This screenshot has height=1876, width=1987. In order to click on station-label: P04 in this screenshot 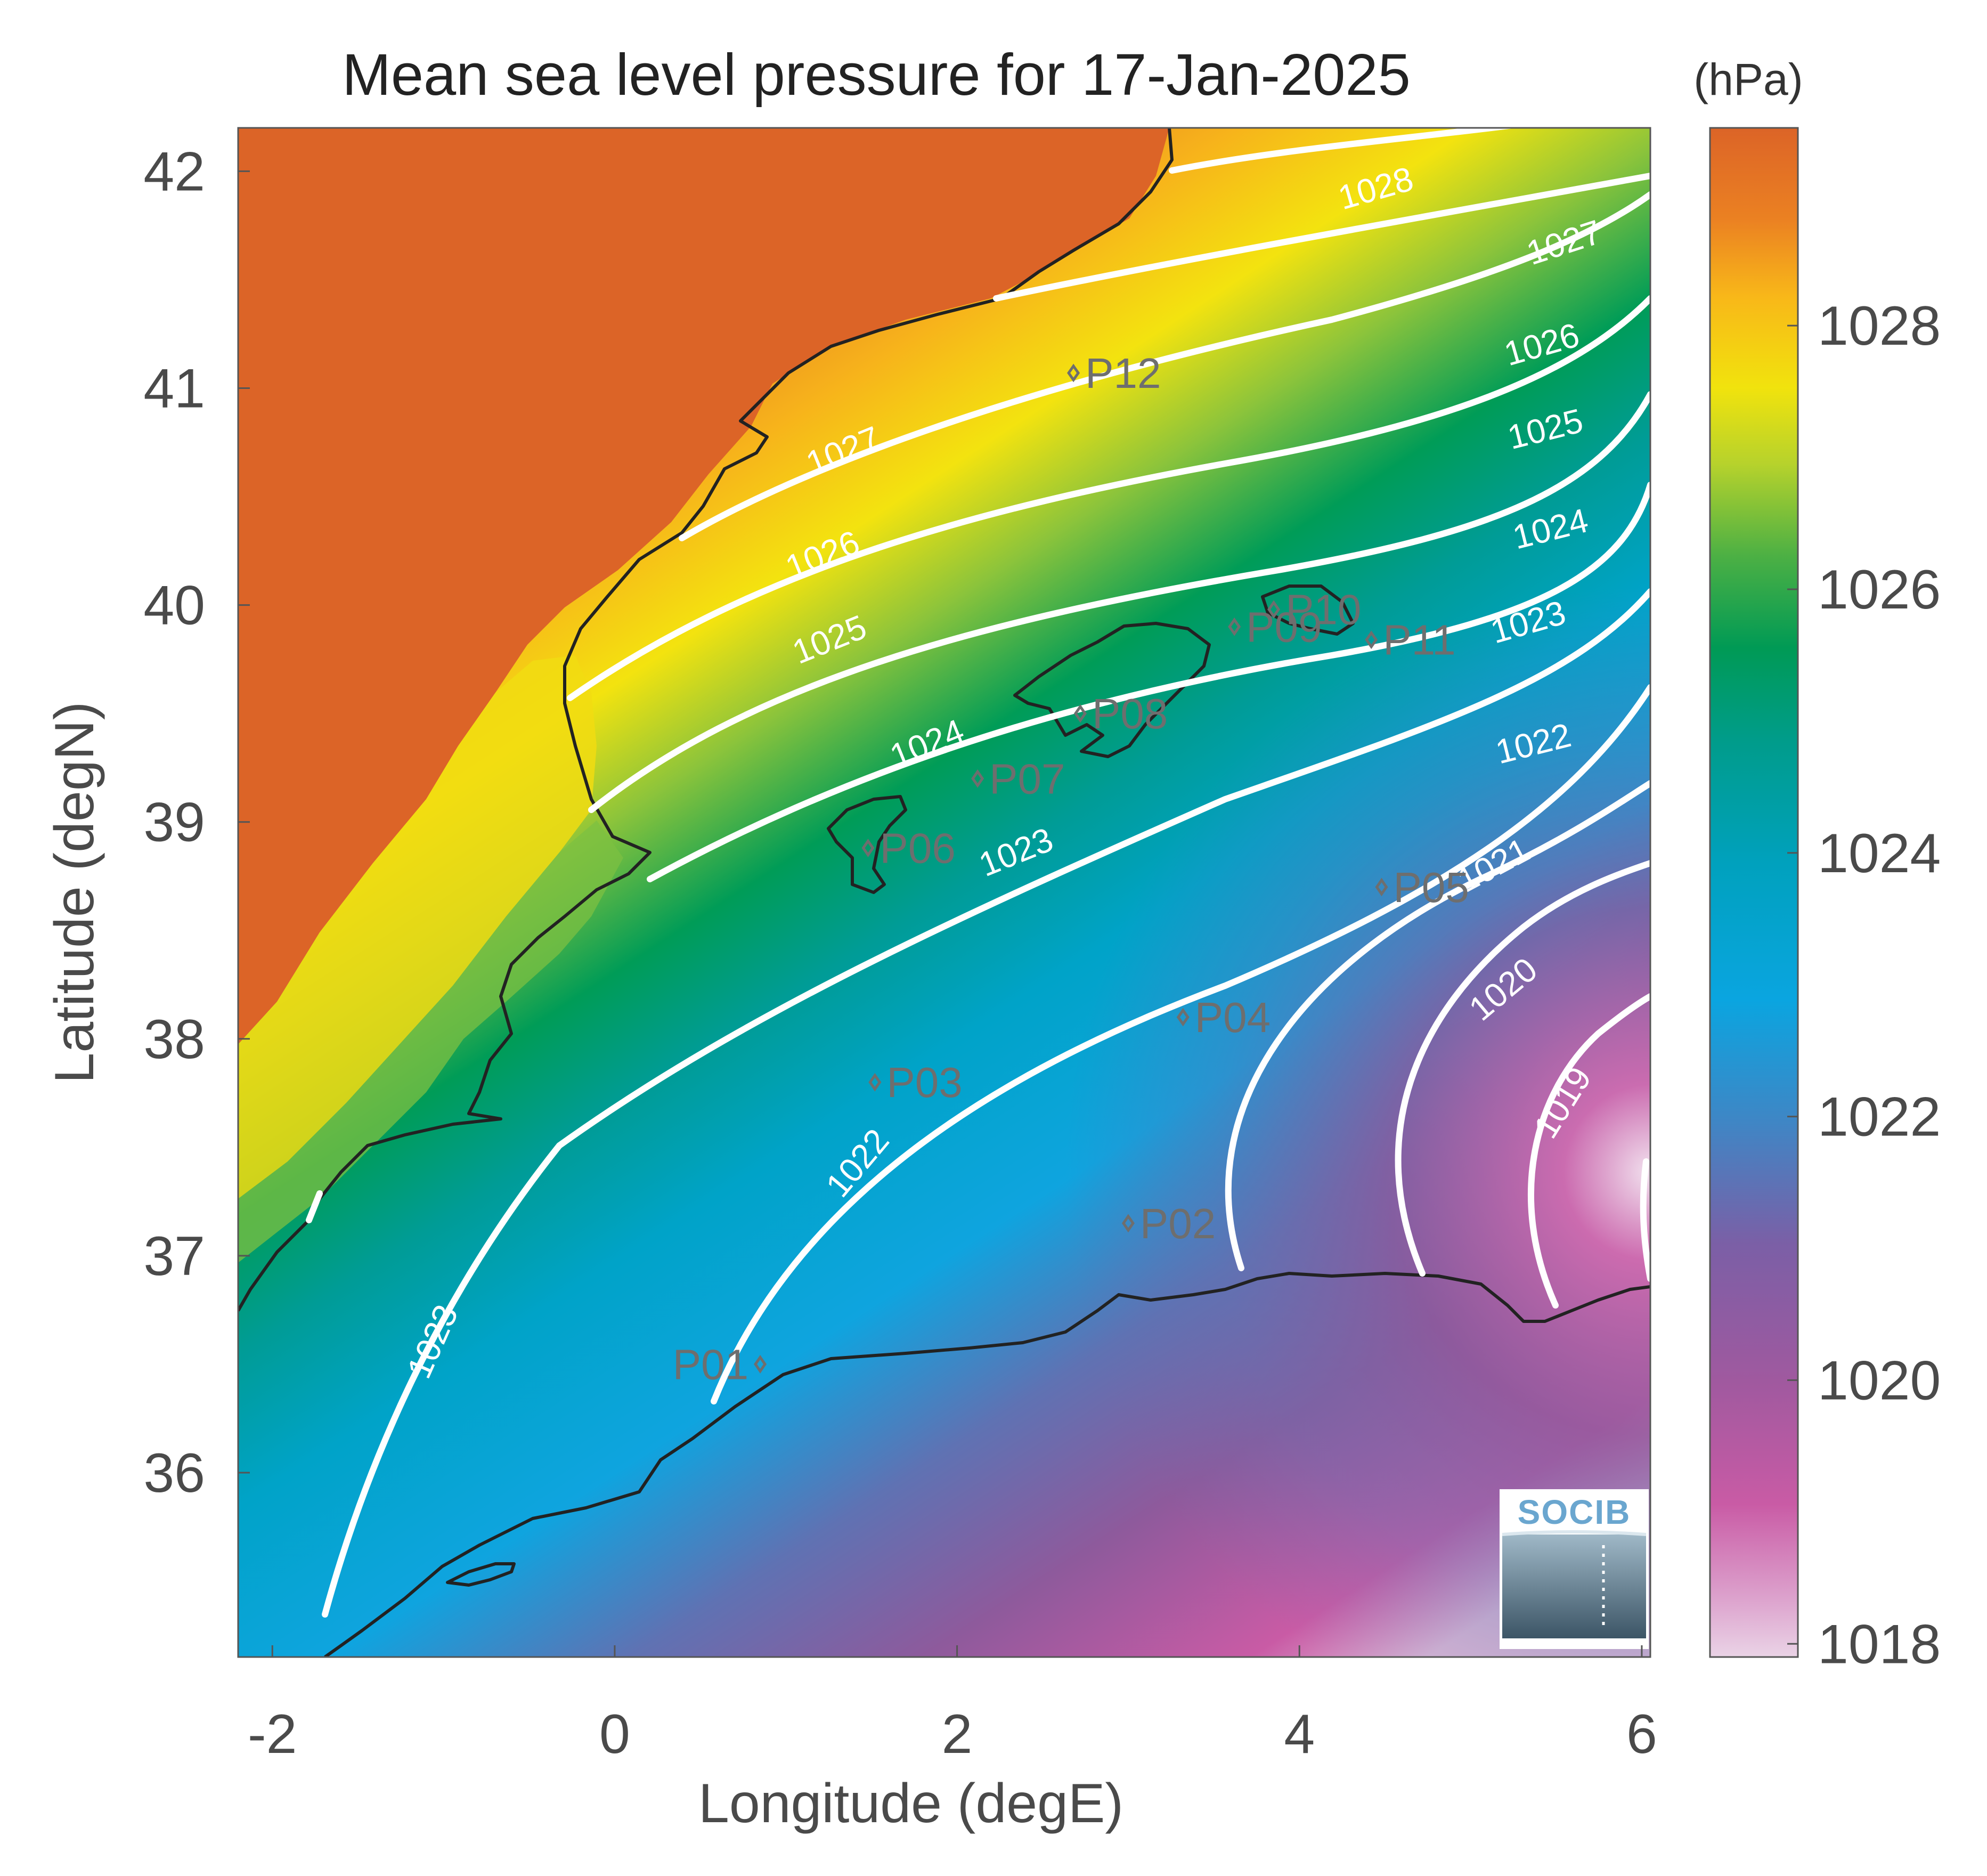, I will do `click(1233, 1017)`.